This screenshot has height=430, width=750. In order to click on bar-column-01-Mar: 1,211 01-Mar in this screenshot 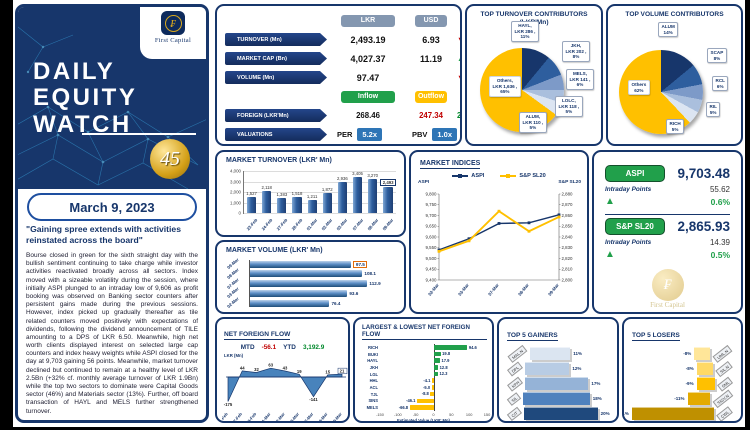, I will do `click(312, 201)`.